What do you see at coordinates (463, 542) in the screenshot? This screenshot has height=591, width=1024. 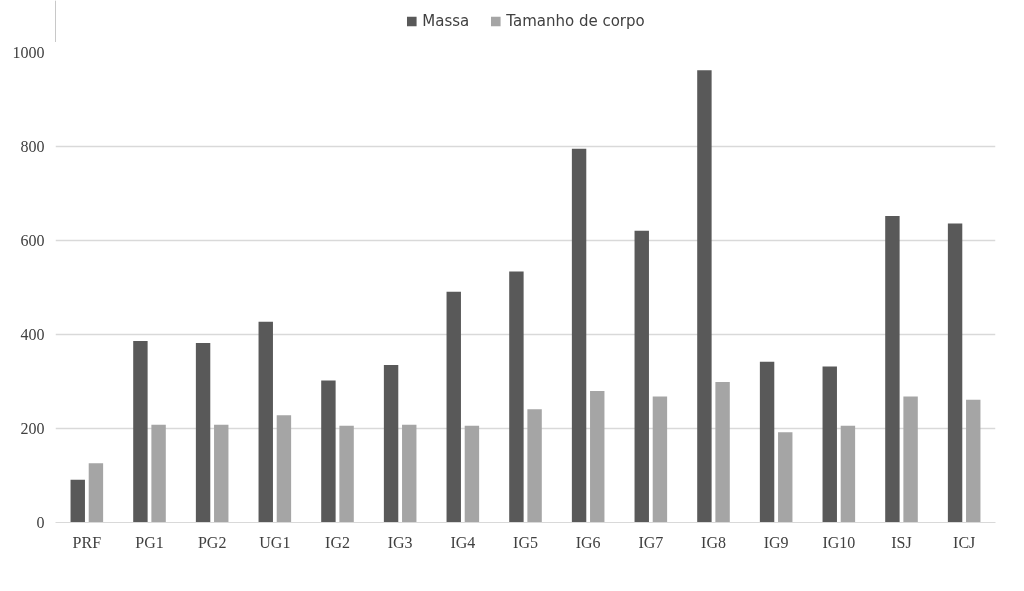 I see `x-tick-label: IG4` at bounding box center [463, 542].